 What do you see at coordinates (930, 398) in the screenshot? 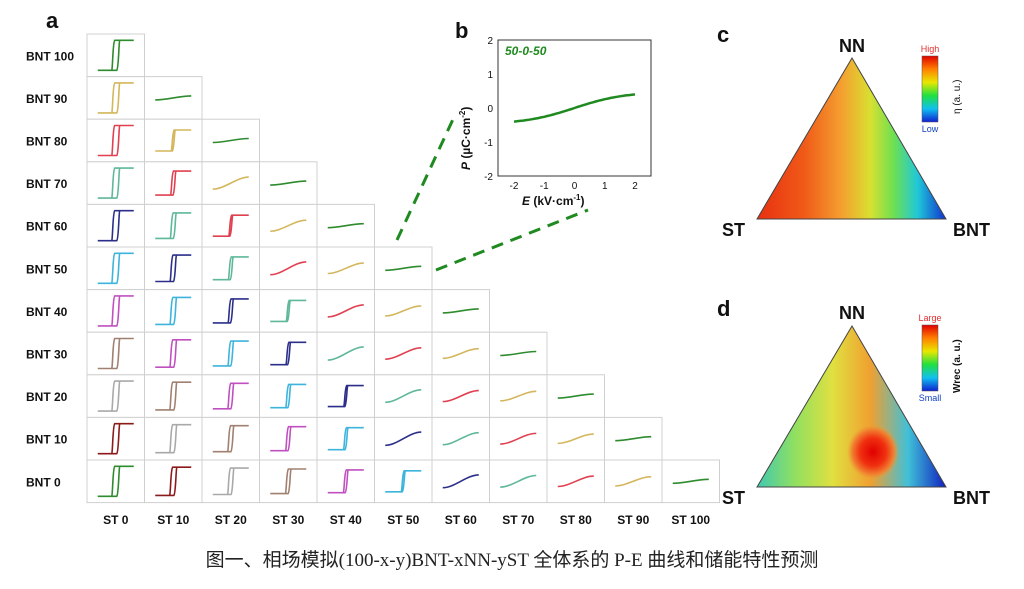
I see `ternary-d-scale-low: Small` at bounding box center [930, 398].